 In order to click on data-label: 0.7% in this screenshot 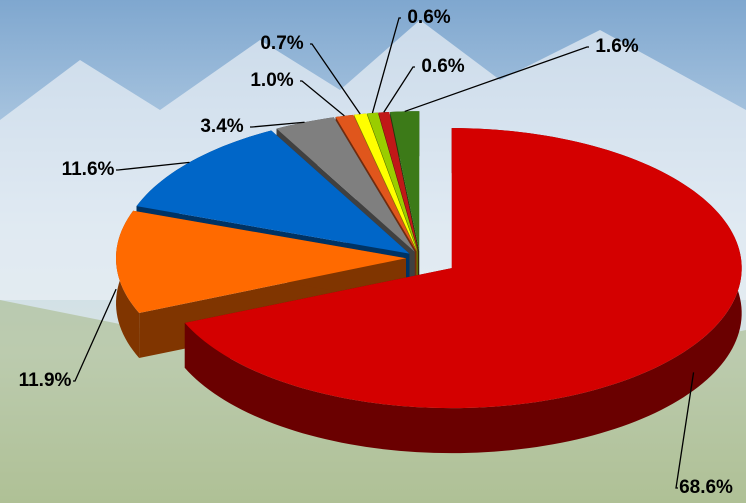, I will do `click(281, 43)`.